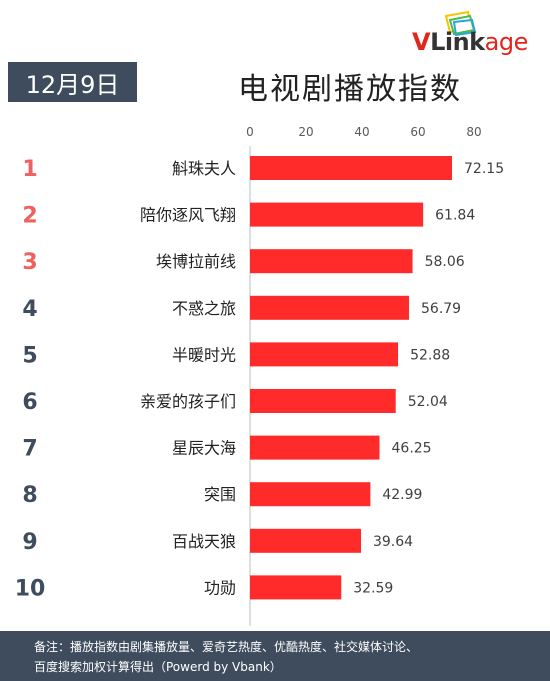  I want to click on category-label-9: 百战天狼, so click(204, 541).